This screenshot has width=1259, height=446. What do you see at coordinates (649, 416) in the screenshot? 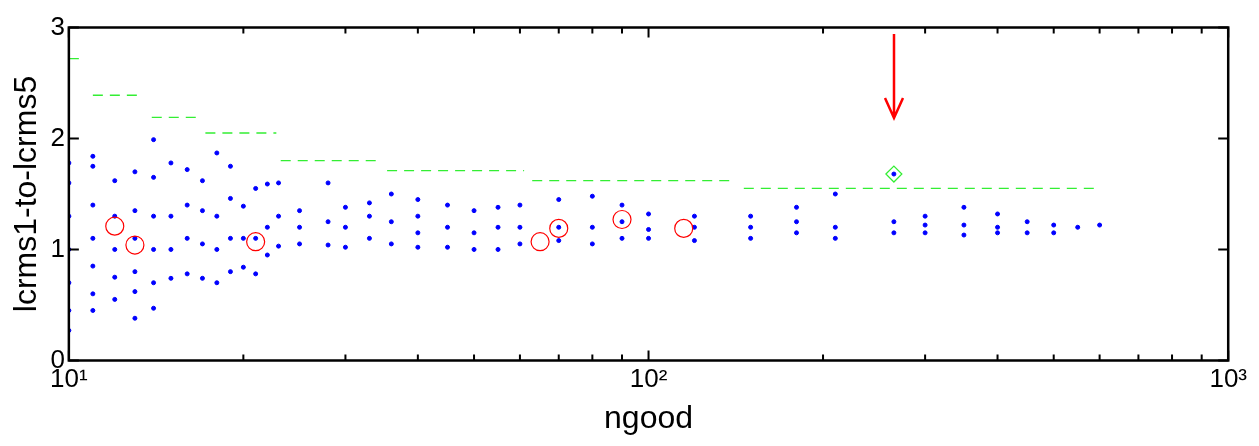
I see `x-axis-title: ngood` at bounding box center [649, 416].